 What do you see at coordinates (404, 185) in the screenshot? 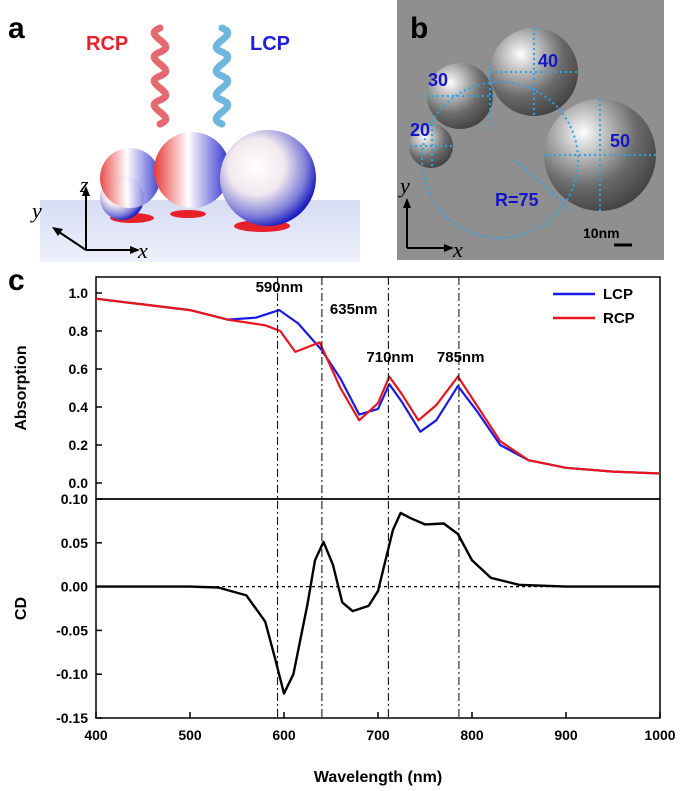
I see `axis-y-label-b: y` at bounding box center [404, 185].